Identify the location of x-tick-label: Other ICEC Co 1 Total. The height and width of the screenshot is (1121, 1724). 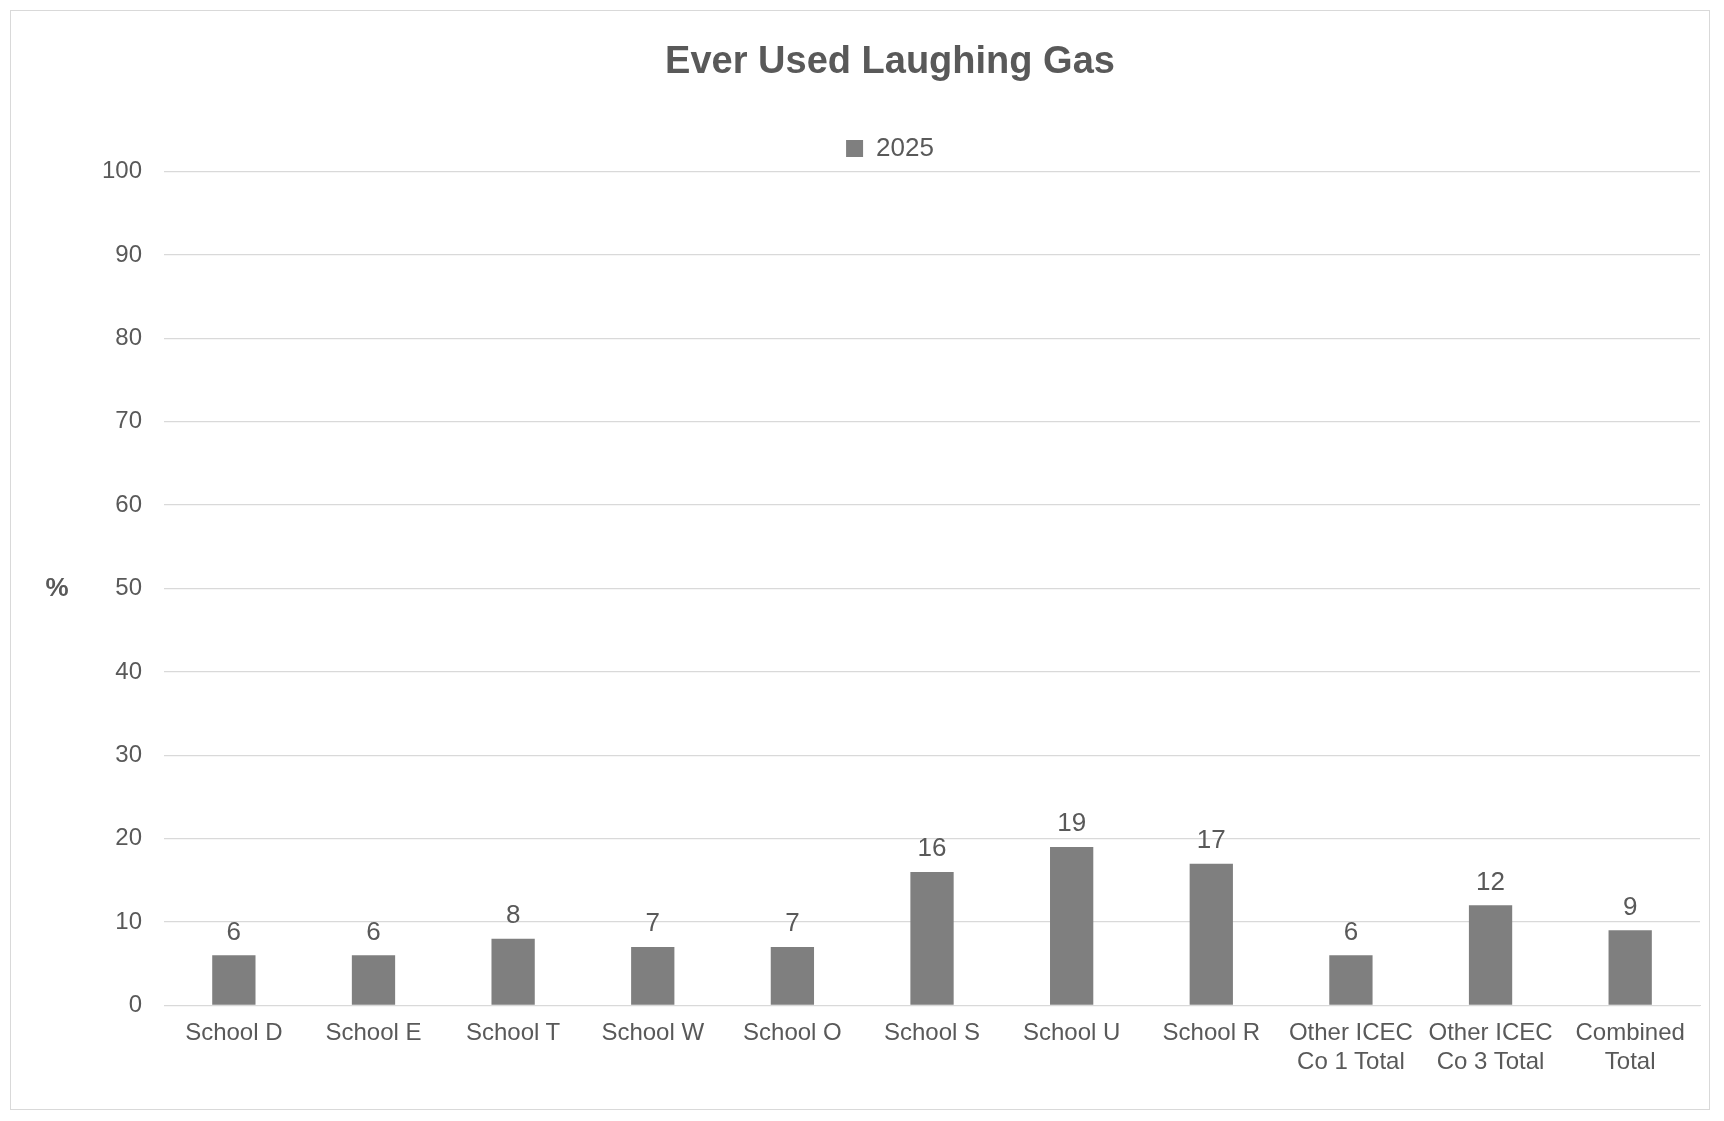
(1350, 1046).